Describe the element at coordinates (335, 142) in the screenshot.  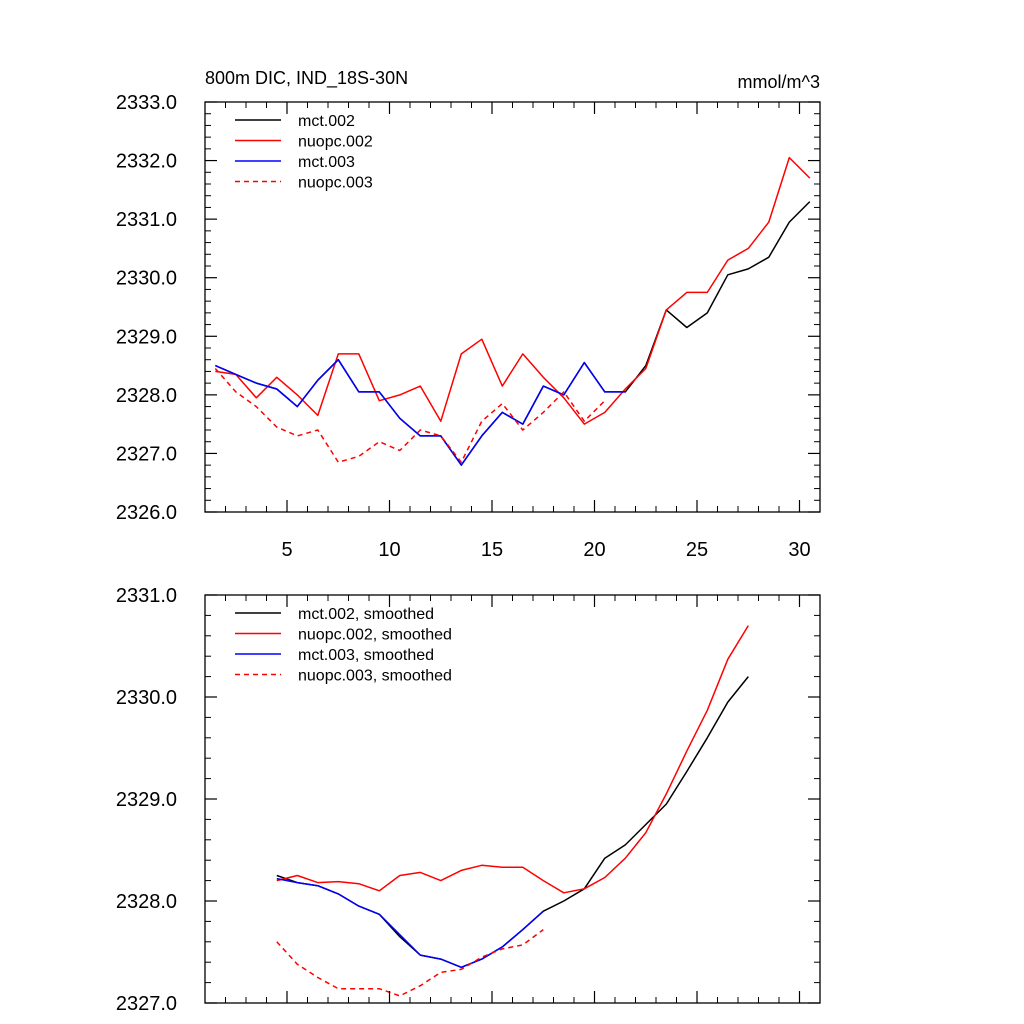
I see `legend-label: nuopc.002` at that location.